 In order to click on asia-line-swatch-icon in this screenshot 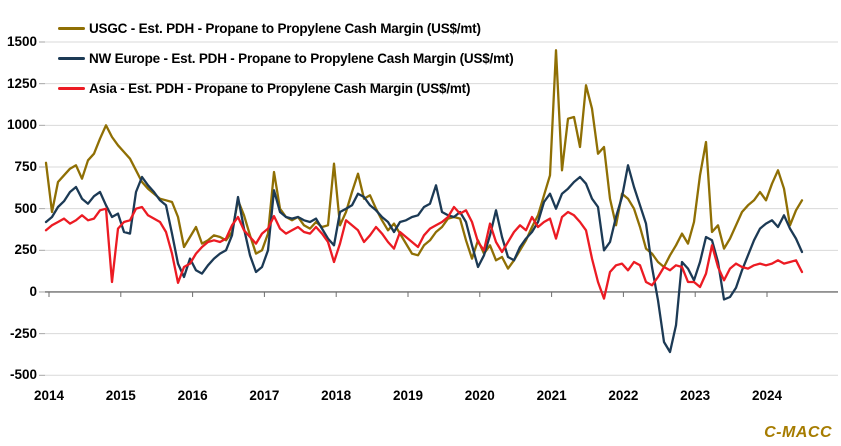, I will do `click(71, 88)`.